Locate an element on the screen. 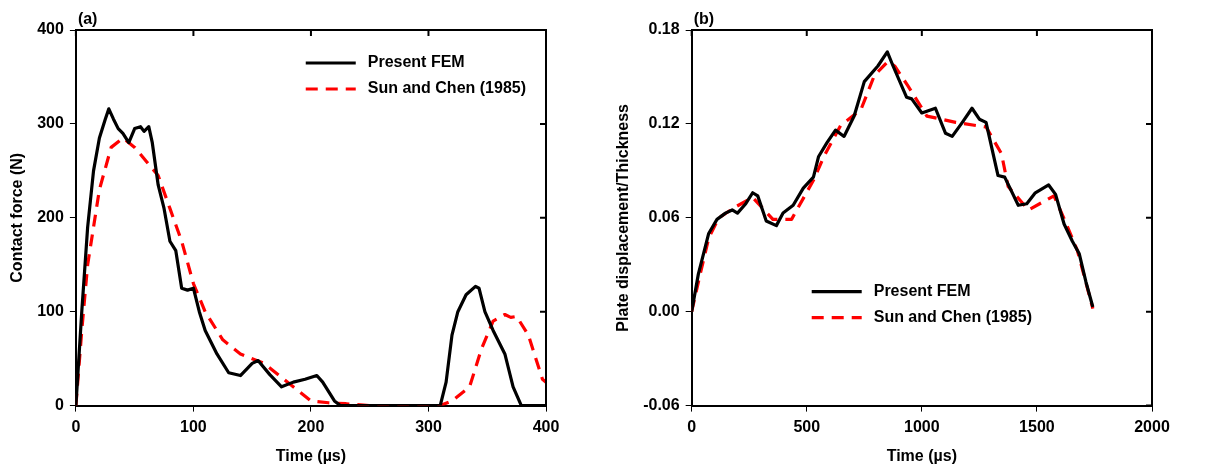 The height and width of the screenshot is (472, 1212). chart-title: (b) is located at coordinates (704, 19).